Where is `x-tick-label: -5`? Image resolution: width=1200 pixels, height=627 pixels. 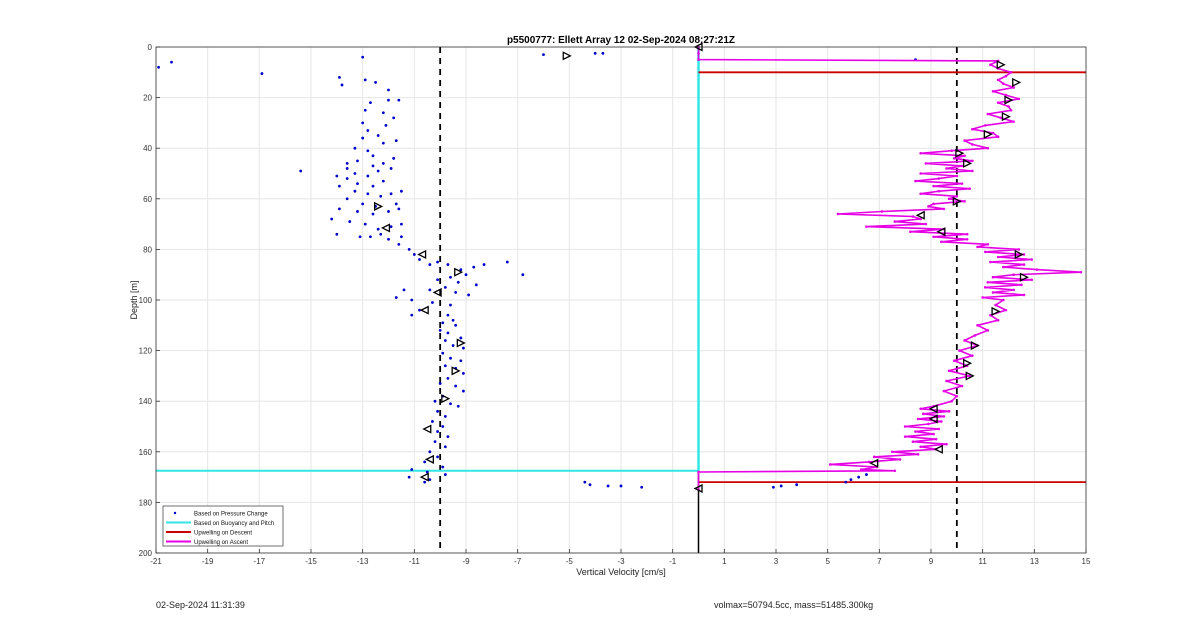 x-tick-label: -5 is located at coordinates (570, 561).